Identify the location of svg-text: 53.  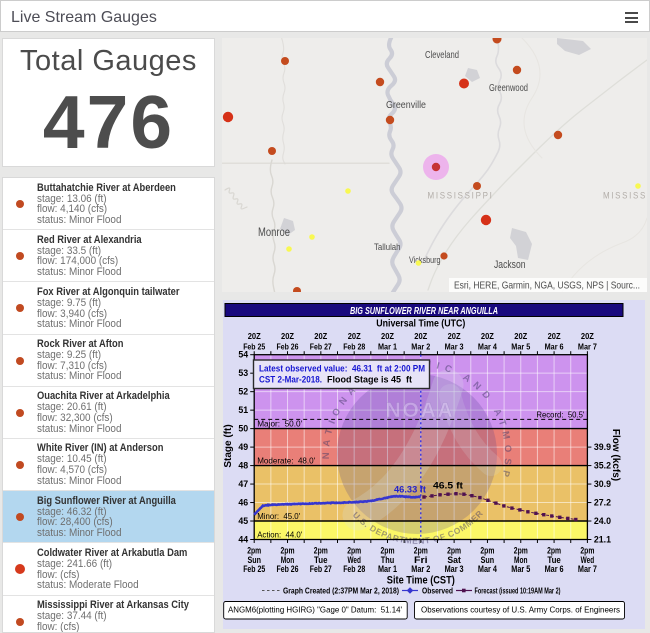
(243, 373).